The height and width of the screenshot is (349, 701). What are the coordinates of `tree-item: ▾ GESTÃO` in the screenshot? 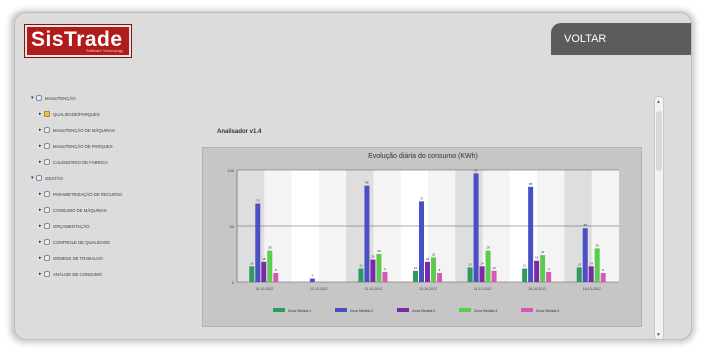 It's located at (47, 178).